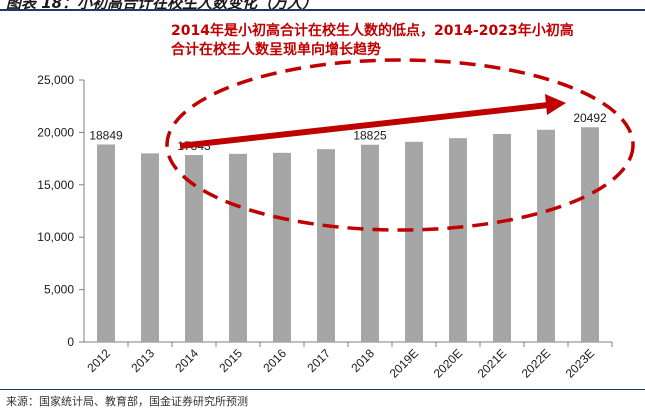 The height and width of the screenshot is (409, 645). Describe the element at coordinates (186, 360) in the screenshot. I see `x-tick-label: 2014` at that location.